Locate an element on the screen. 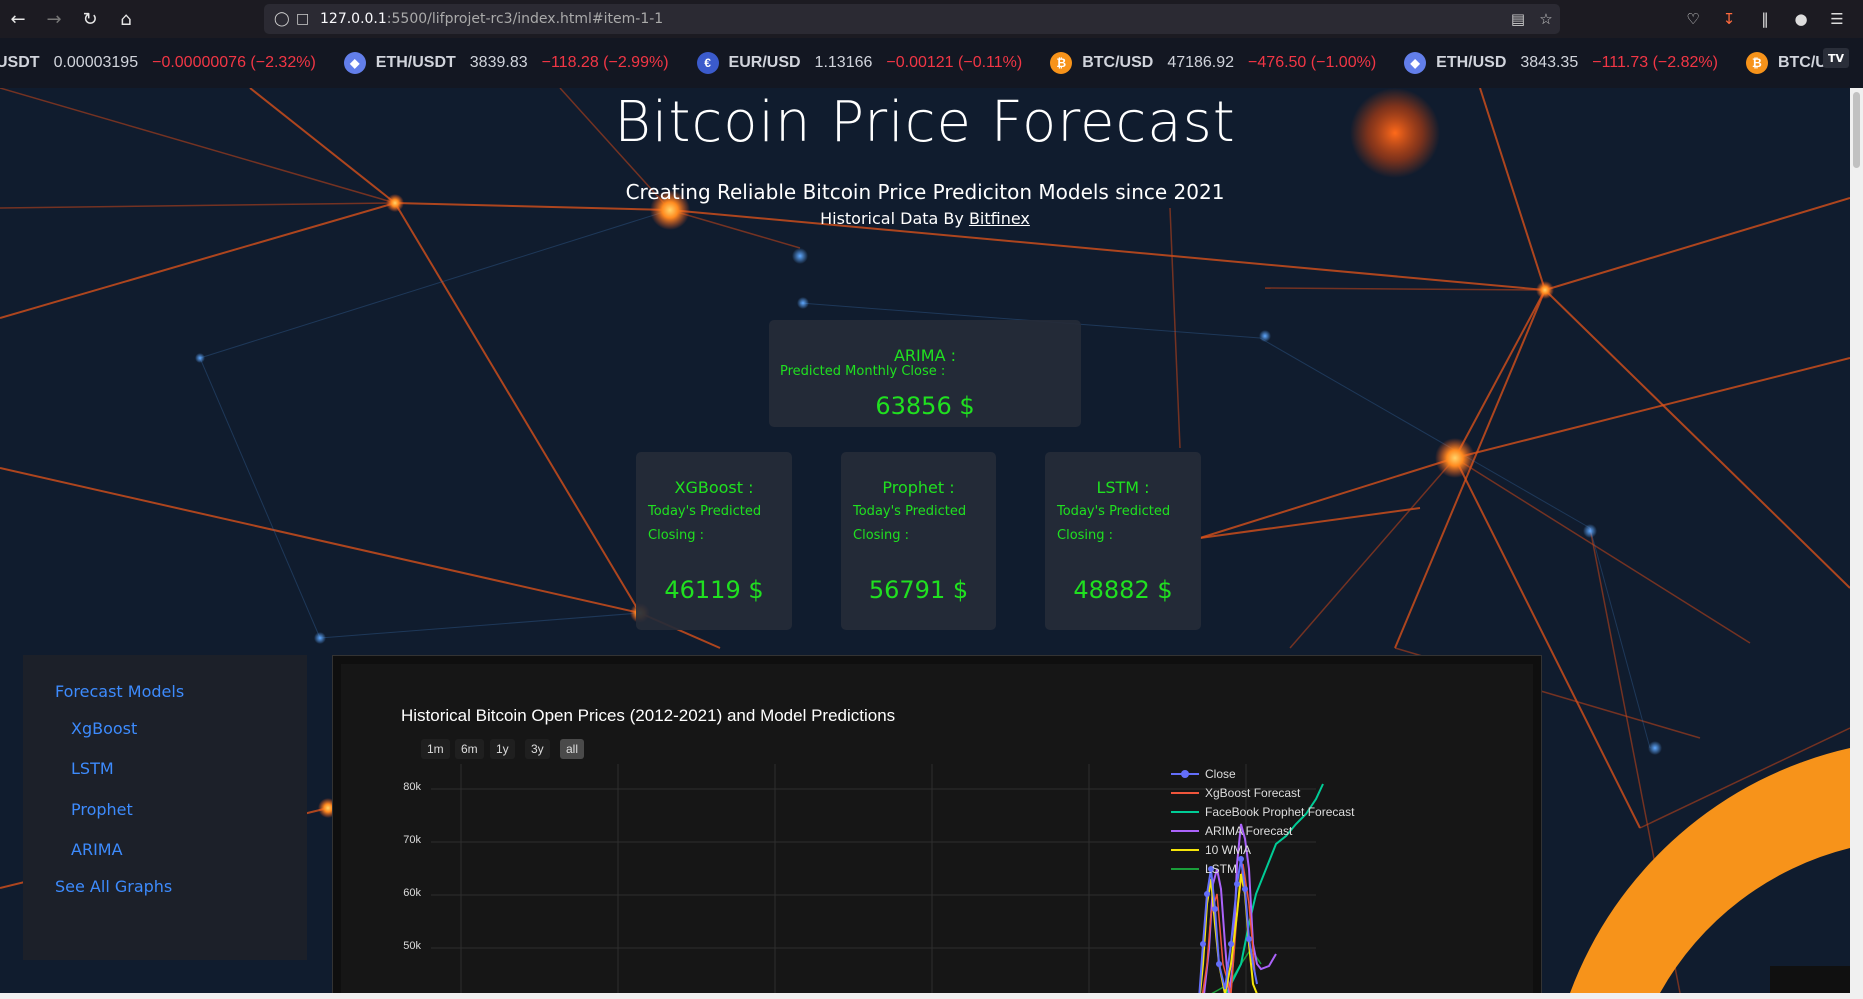  back-arrow-icon: ← is located at coordinates (18, 19).